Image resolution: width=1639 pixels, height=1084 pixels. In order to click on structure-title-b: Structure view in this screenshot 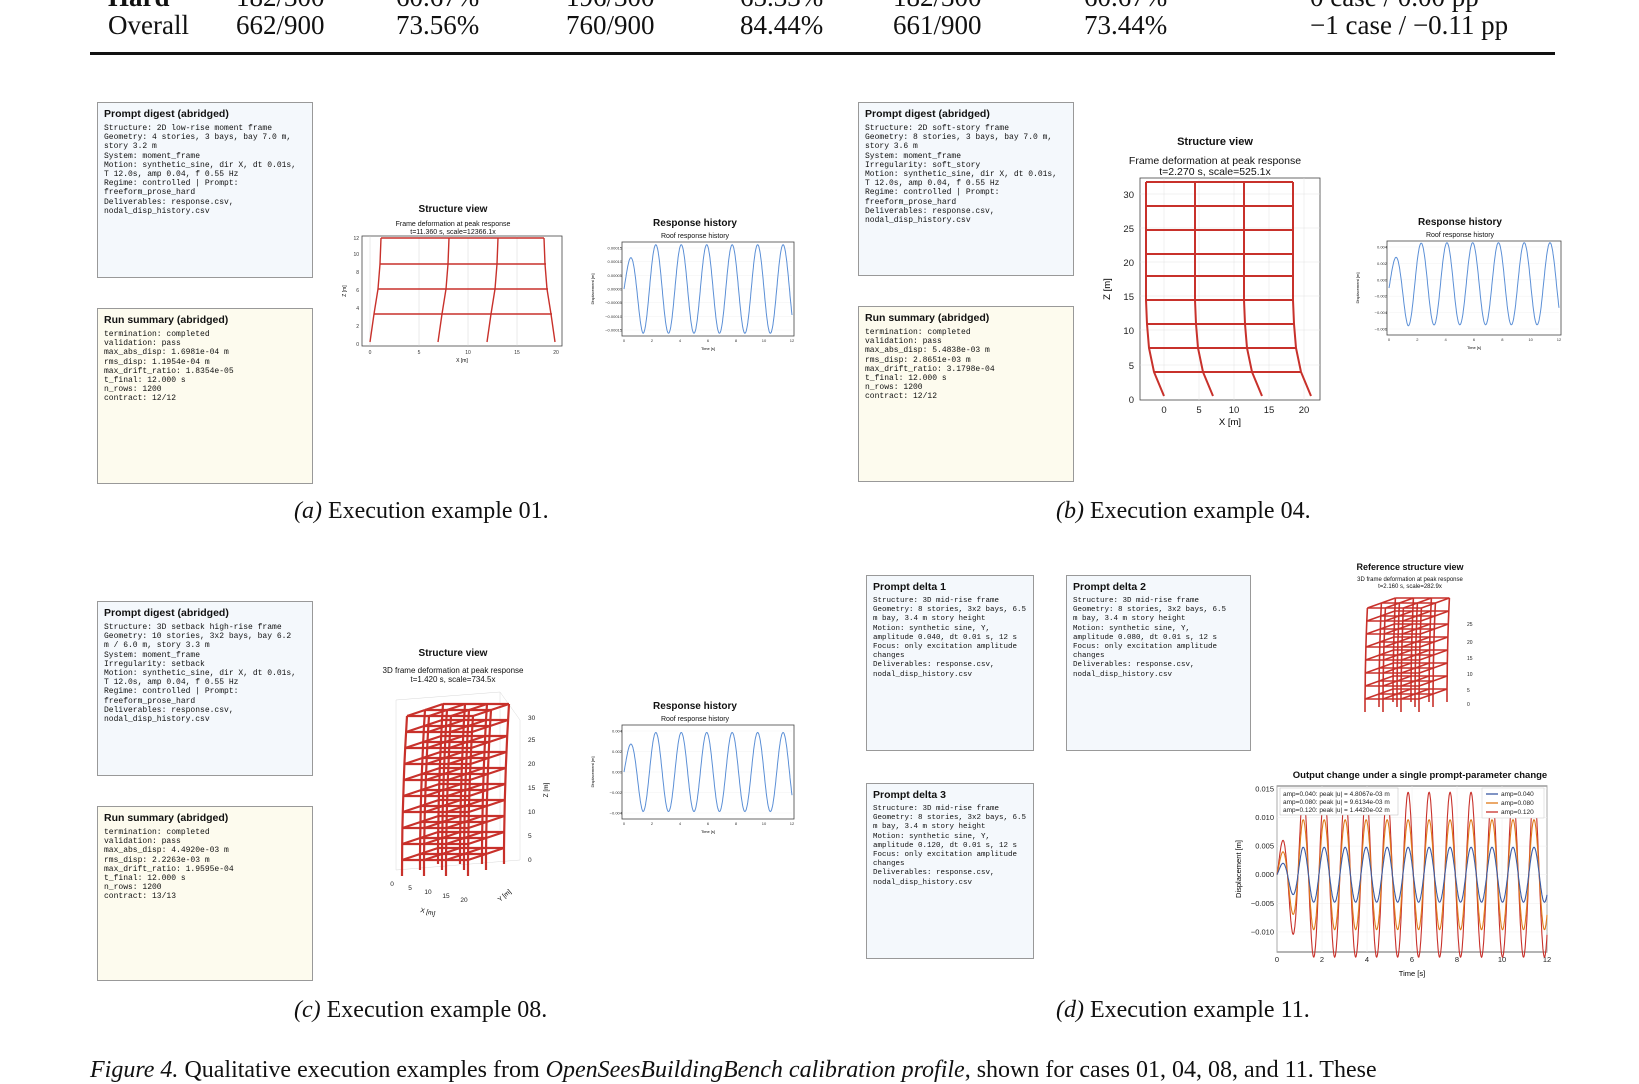, I will do `click(1215, 142)`.